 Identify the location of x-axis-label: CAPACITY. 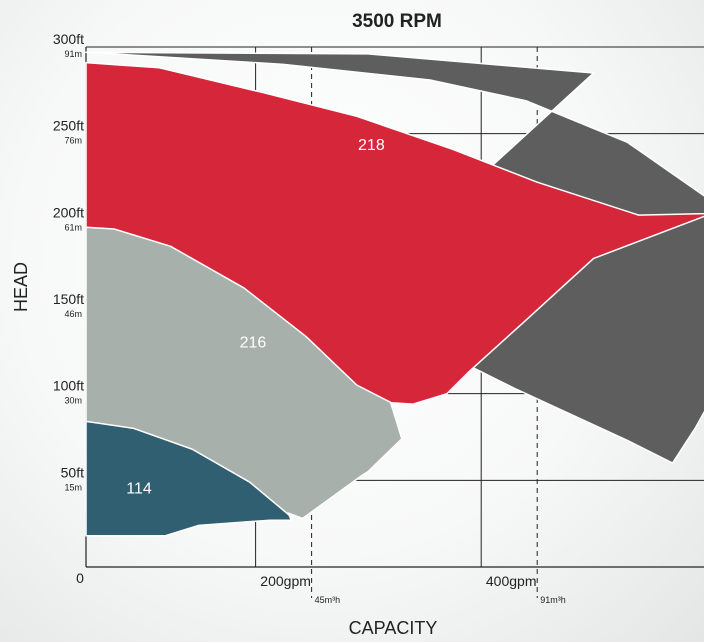
(393, 628).